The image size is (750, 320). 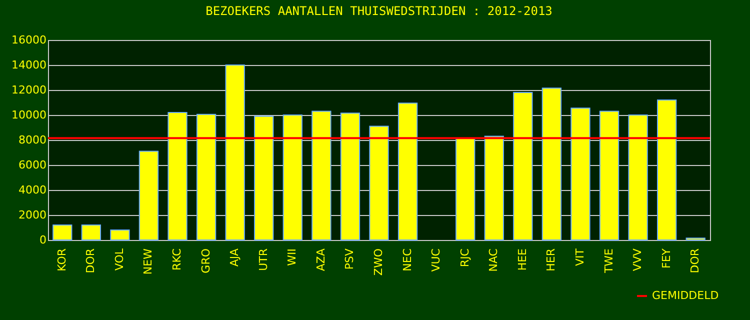 What do you see at coordinates (349, 259) in the screenshot?
I see `x-tick-label: PSV` at bounding box center [349, 259].